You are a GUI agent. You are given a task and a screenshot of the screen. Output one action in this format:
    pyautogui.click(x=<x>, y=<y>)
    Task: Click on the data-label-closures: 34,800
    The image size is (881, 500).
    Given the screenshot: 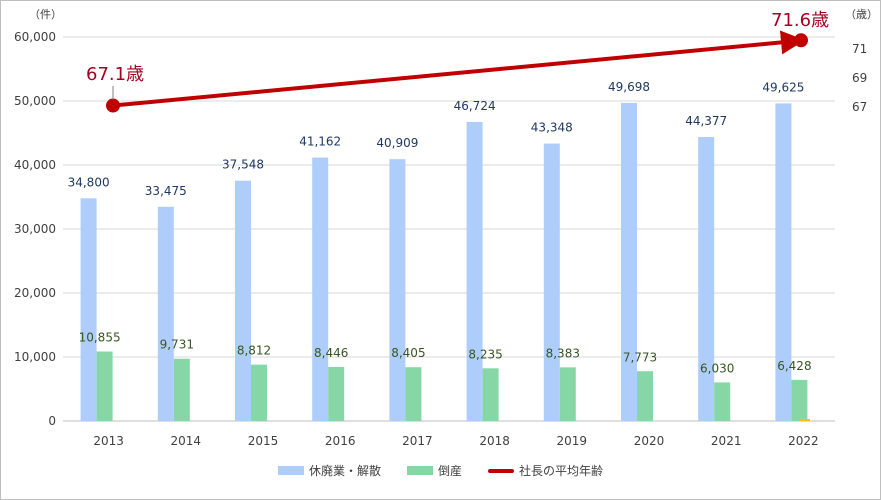 What is the action you would take?
    pyautogui.click(x=89, y=182)
    